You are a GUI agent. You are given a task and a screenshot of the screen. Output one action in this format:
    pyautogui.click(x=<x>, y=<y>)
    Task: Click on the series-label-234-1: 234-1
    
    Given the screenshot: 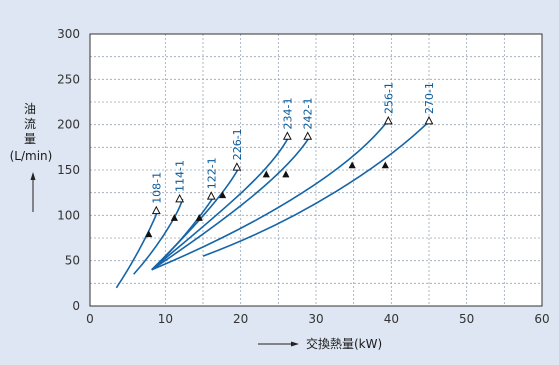 What is the action you would take?
    pyautogui.click(x=287, y=113)
    